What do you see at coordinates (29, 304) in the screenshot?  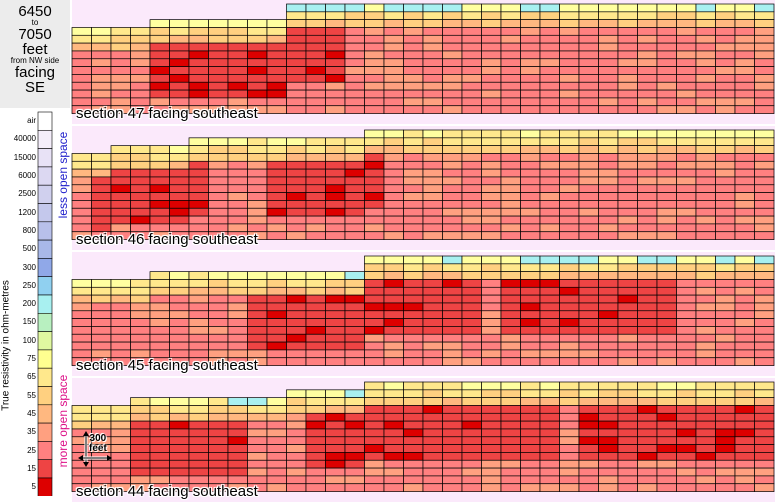 I see `legend-tick-label: 200` at bounding box center [29, 304].